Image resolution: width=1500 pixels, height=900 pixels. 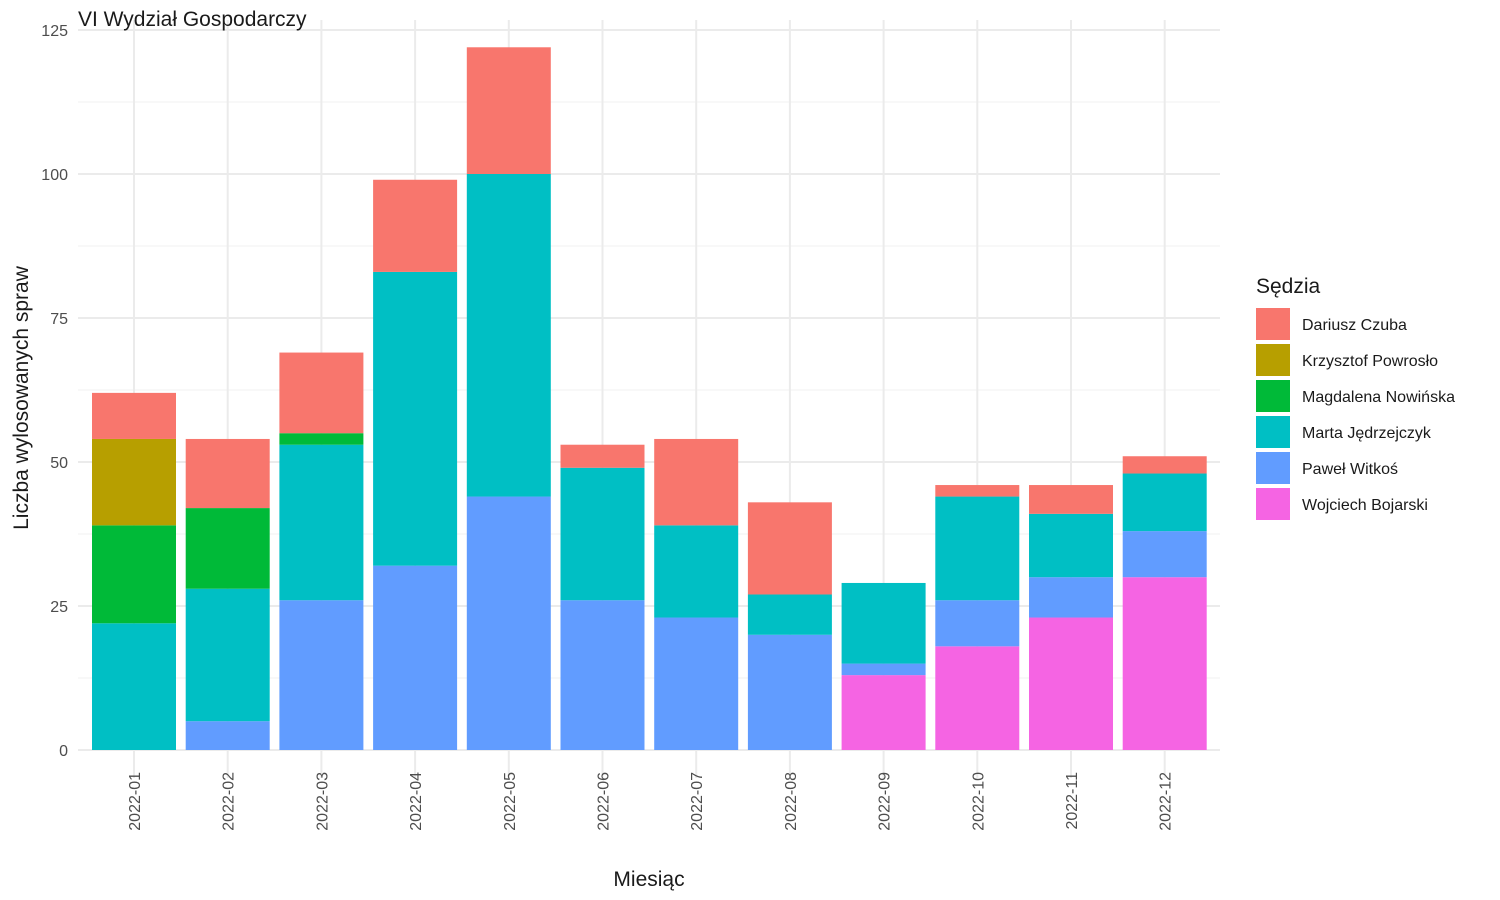 I want to click on y-tick-label: 75, so click(x=59, y=319).